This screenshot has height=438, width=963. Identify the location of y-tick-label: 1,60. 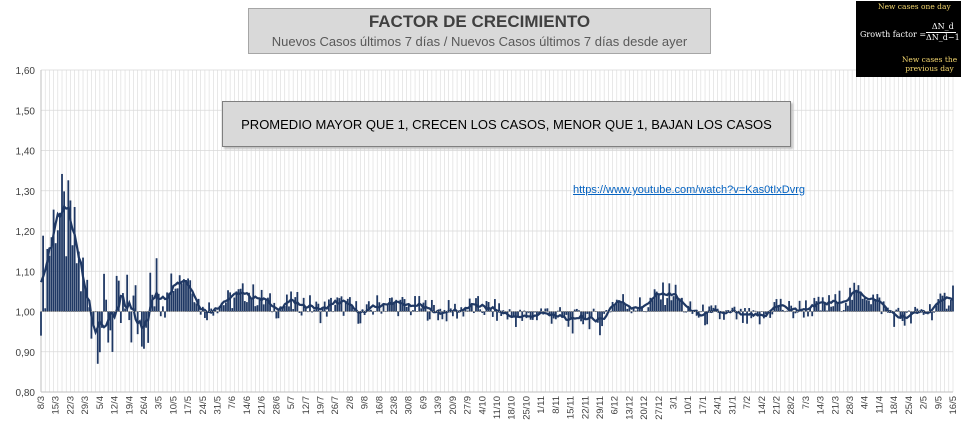
(26, 71).